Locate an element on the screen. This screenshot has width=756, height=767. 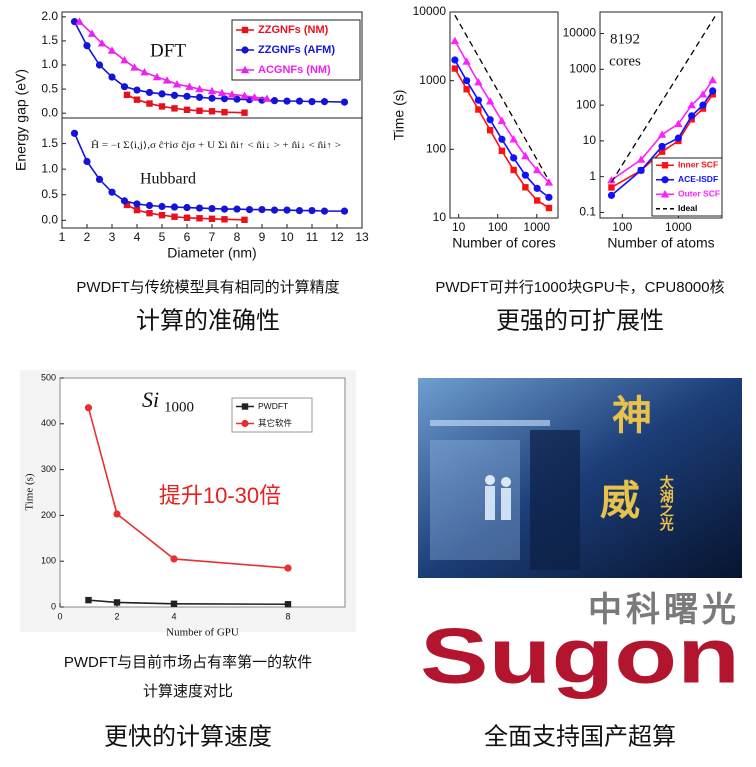
legend-label: ZZGNFs (NM) is located at coordinates (293, 30).